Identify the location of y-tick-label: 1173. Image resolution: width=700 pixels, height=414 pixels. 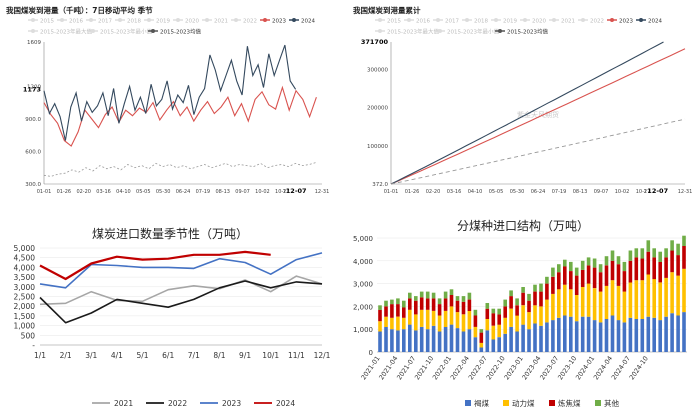
(32, 89).